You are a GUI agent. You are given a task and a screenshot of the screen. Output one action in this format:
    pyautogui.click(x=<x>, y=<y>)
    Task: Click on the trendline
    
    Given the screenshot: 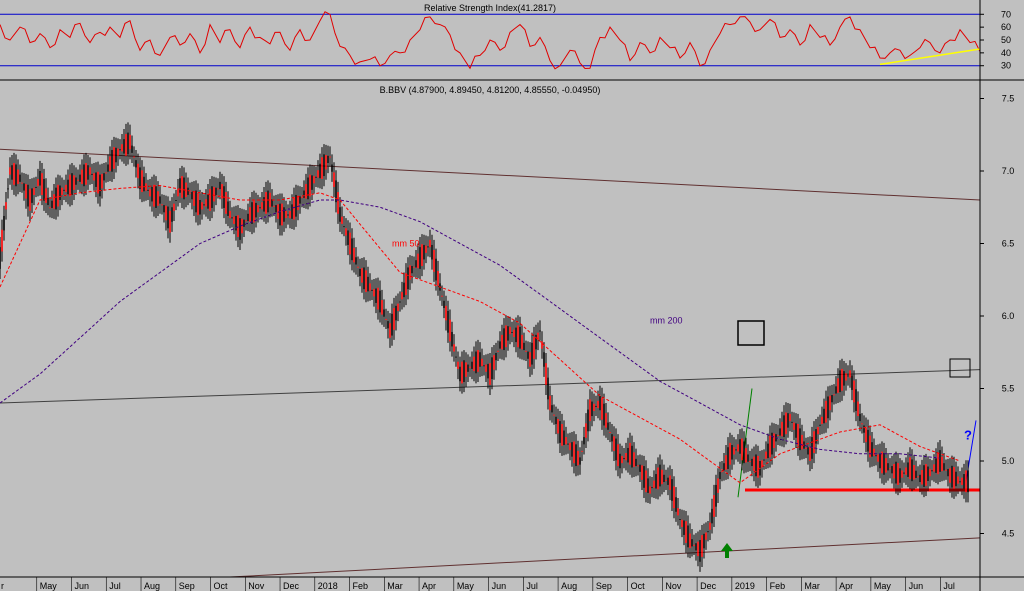 What is the action you would take?
    pyautogui.click(x=490, y=174)
    